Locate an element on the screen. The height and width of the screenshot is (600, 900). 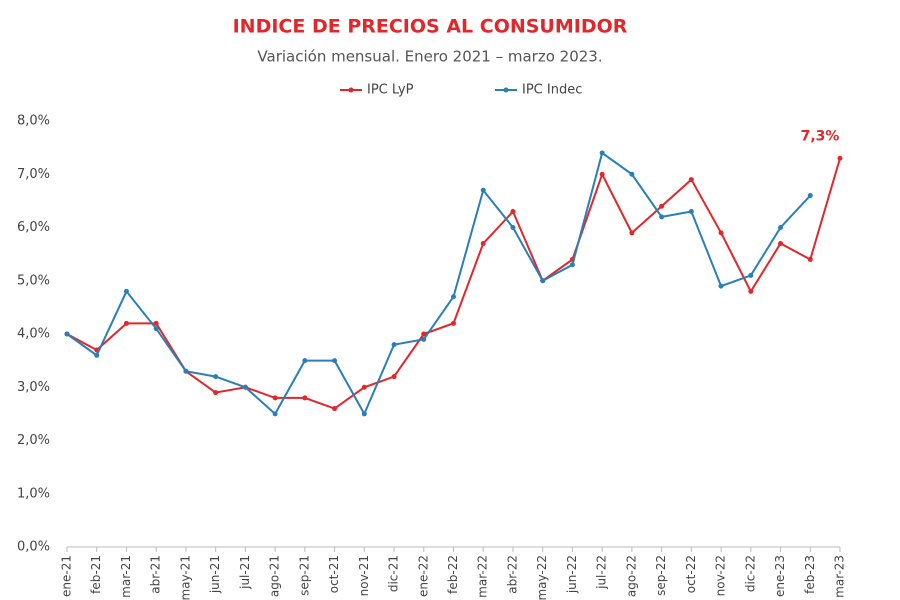
x-tick-label: may-21 is located at coordinates (185, 577).